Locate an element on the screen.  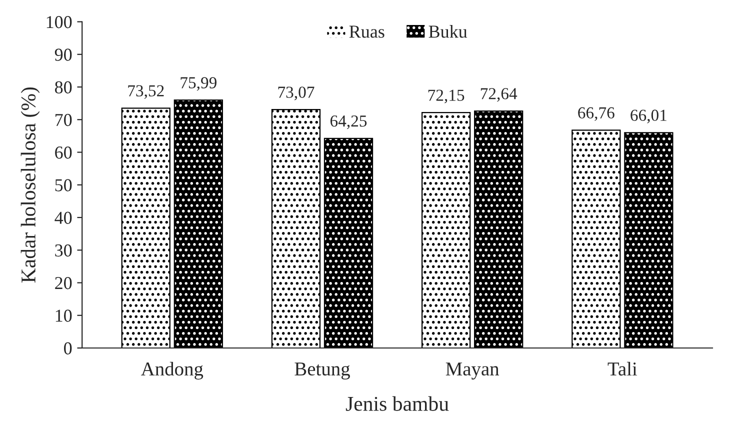
y-tick-label: 100 is located at coordinates (59, 22).